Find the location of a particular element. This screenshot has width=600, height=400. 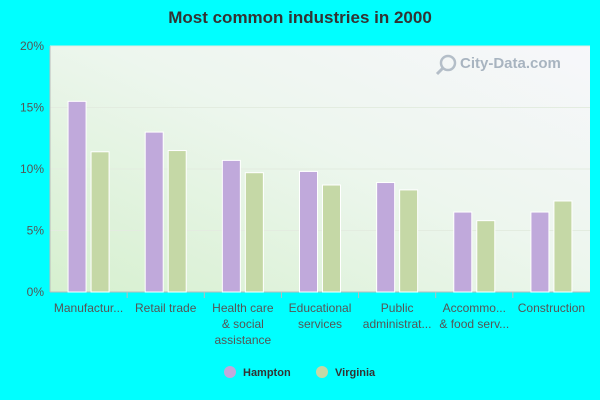

x-tick-label: Construction is located at coordinates (551, 308).